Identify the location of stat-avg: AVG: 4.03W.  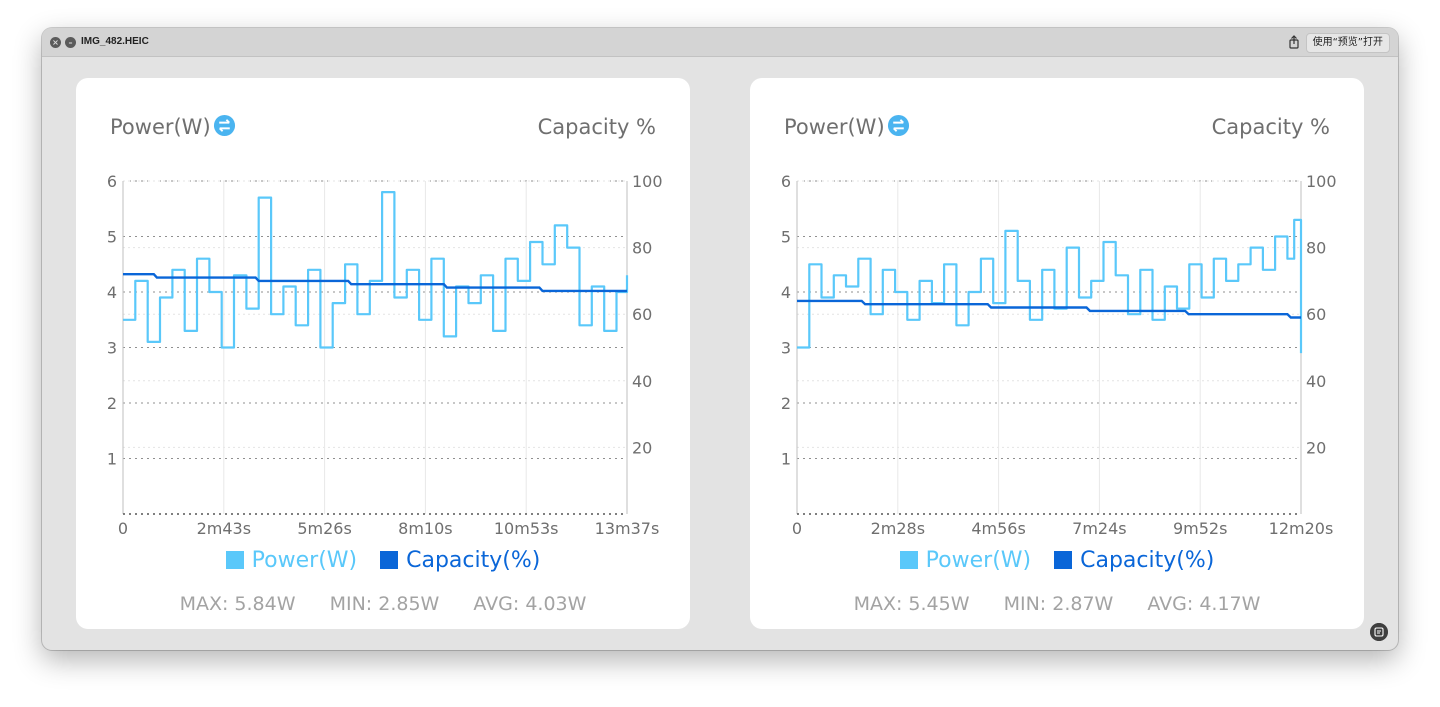
(530, 604).